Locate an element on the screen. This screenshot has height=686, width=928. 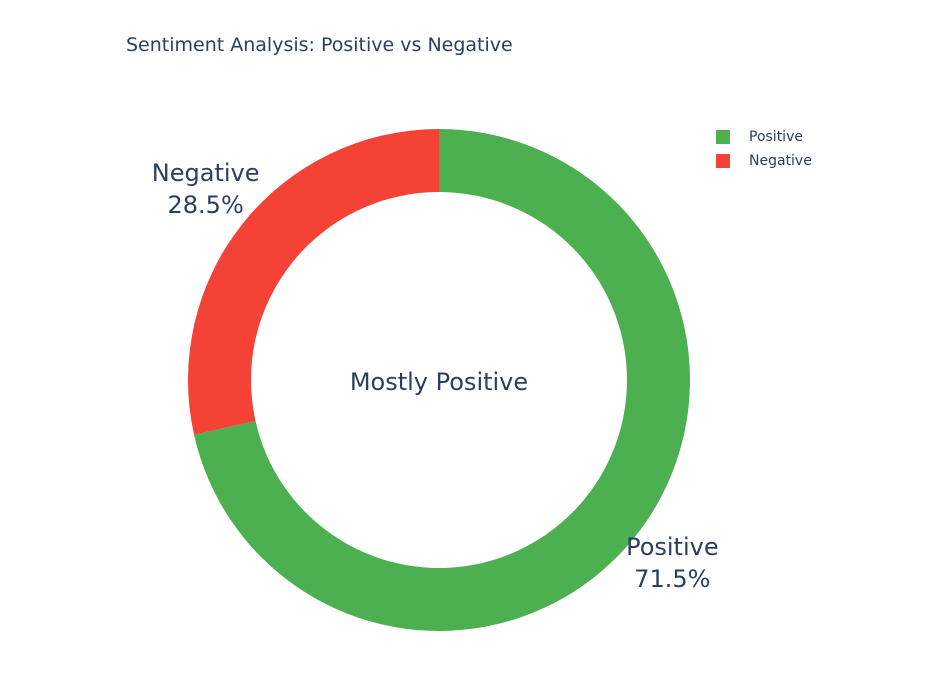
center-annotation: Mostly Positive is located at coordinates (439, 382).